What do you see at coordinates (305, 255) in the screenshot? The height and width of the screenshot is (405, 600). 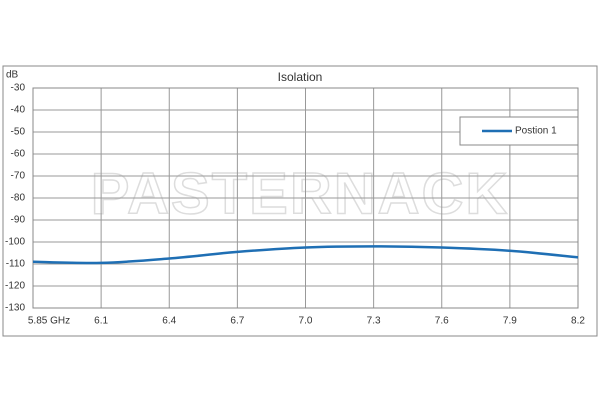 I see `series-line` at bounding box center [305, 255].